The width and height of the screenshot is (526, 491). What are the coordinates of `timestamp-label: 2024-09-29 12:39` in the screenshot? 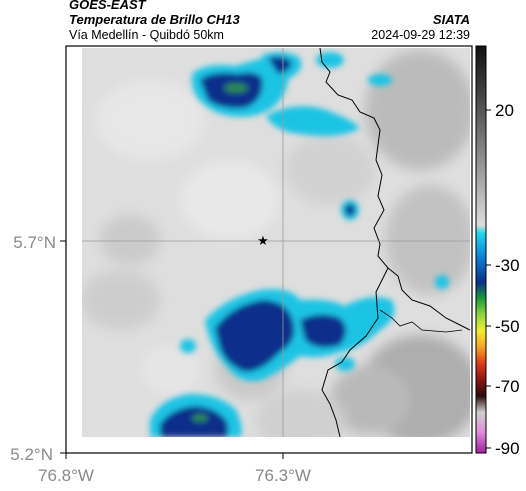 It's located at (420, 35).